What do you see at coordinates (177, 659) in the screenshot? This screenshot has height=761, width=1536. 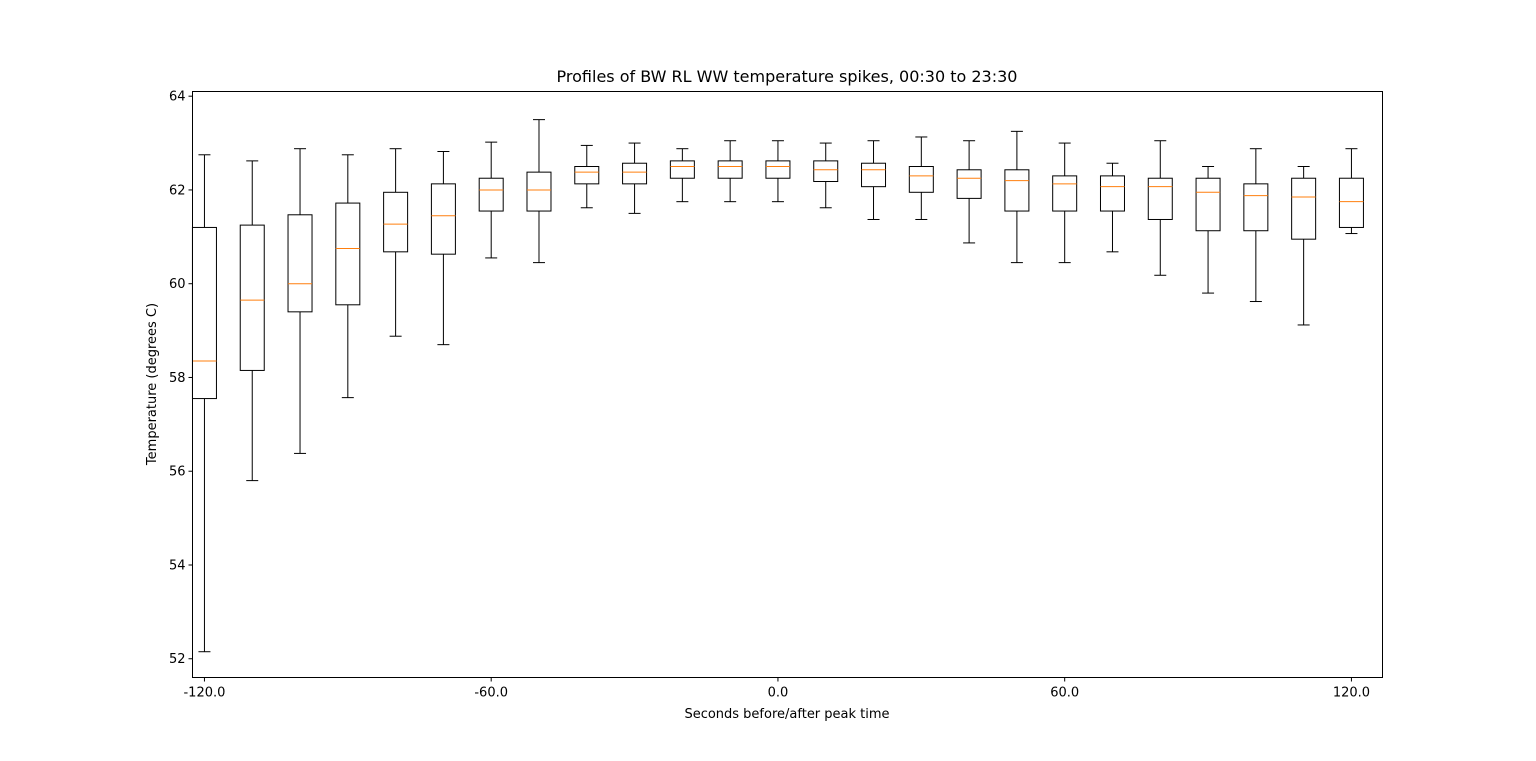 I see `y-tick-label: 52` at bounding box center [177, 659].